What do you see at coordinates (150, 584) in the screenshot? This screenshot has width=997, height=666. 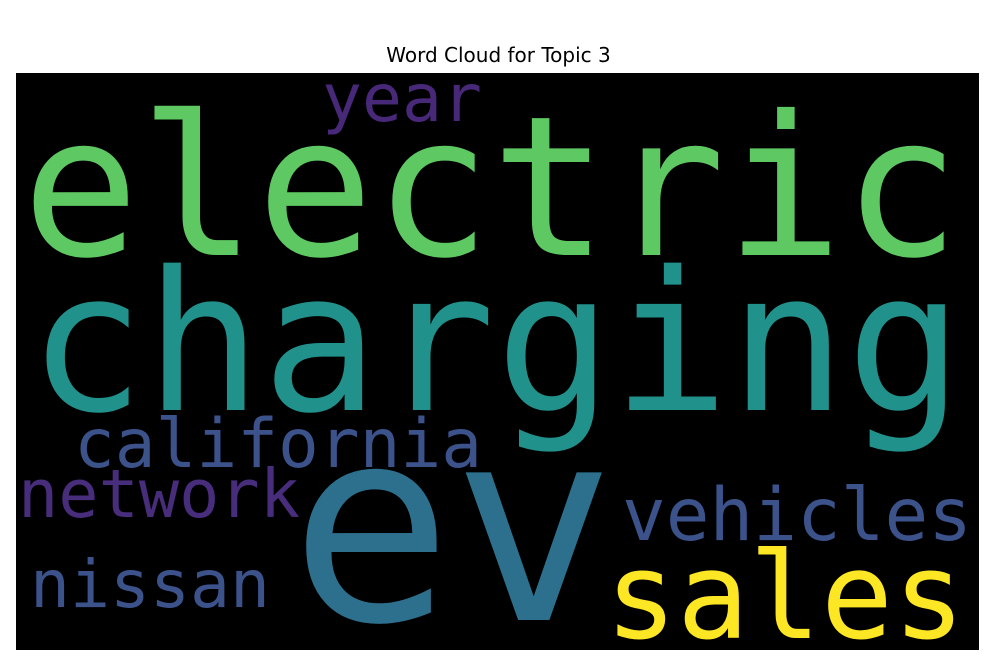 I see `word-nissan: nissan` at bounding box center [150, 584].